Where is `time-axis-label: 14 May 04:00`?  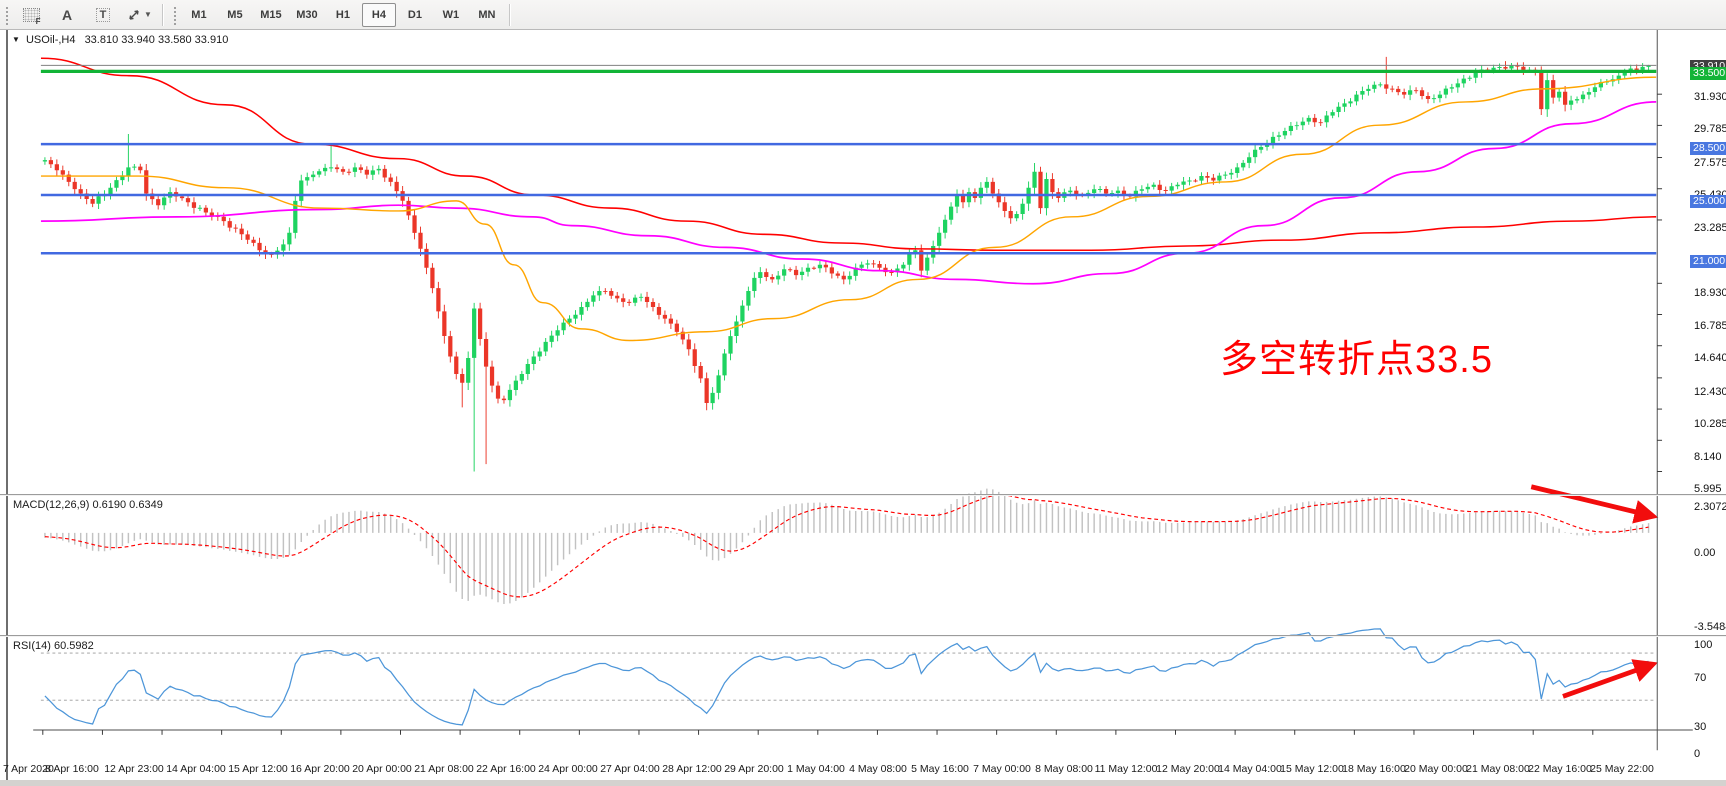 time-axis-label: 14 May 04:00 is located at coordinates (1250, 769).